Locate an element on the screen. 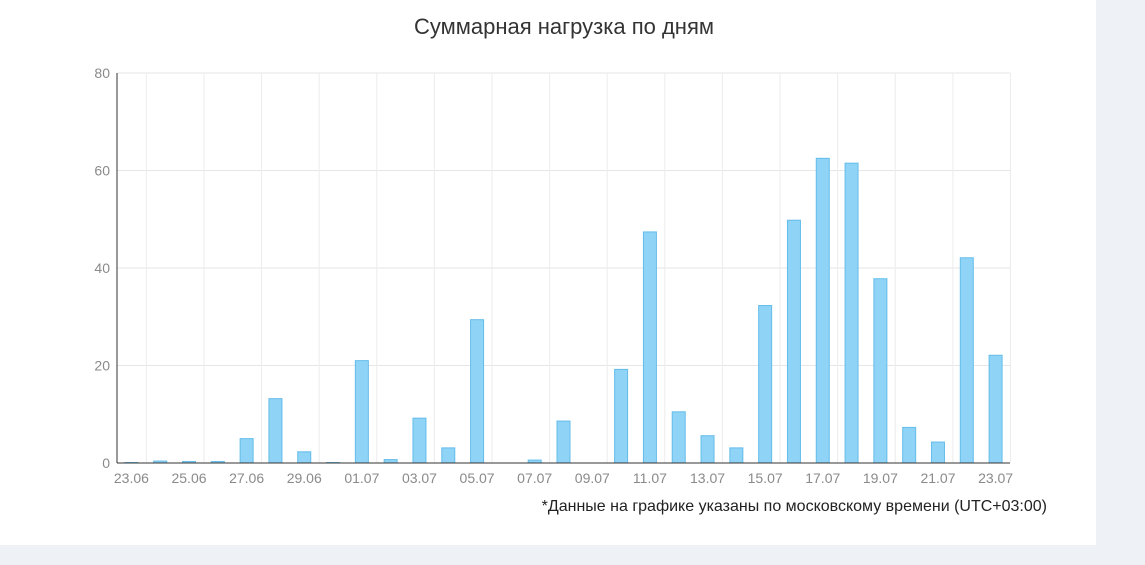 Image resolution: width=1145 pixels, height=565 pixels. bar-22.07 is located at coordinates (966, 360).